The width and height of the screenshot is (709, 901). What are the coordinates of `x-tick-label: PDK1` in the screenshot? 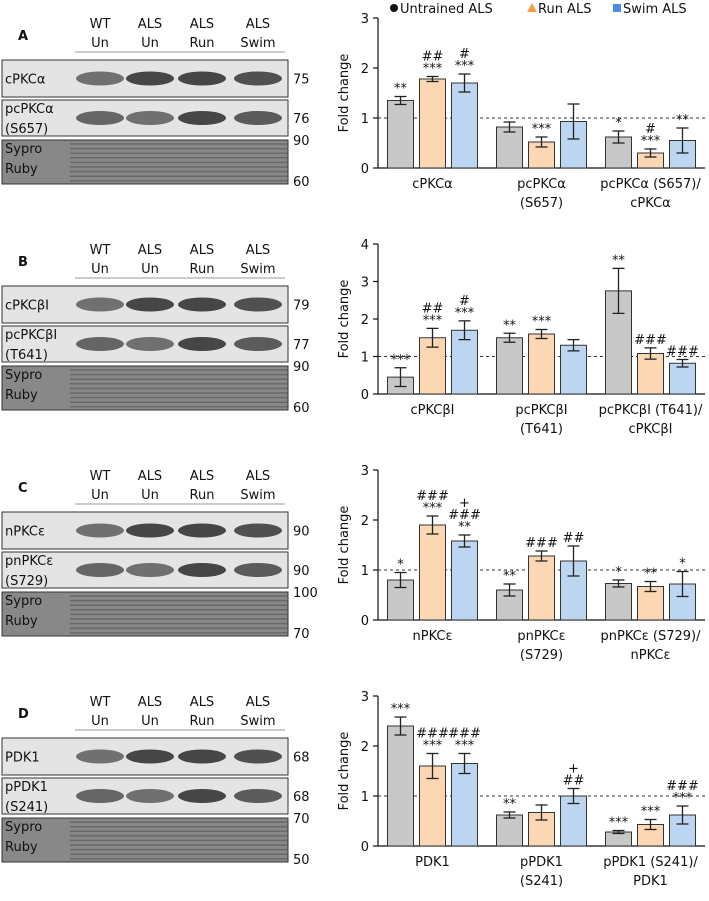 It's located at (432, 862).